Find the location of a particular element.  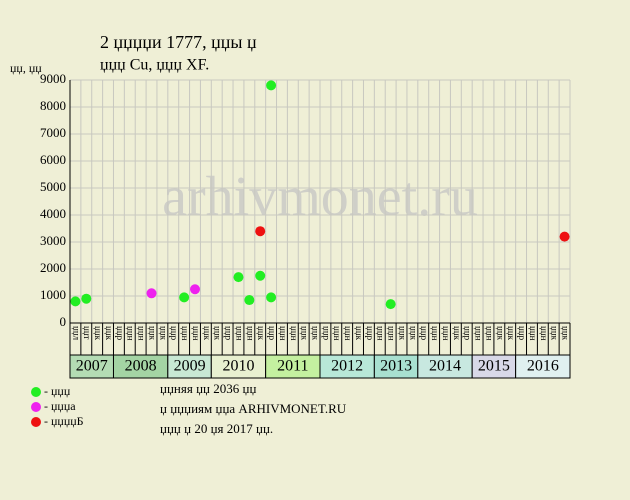

x-tick-label: џџл is located at coordinates (76, 333).